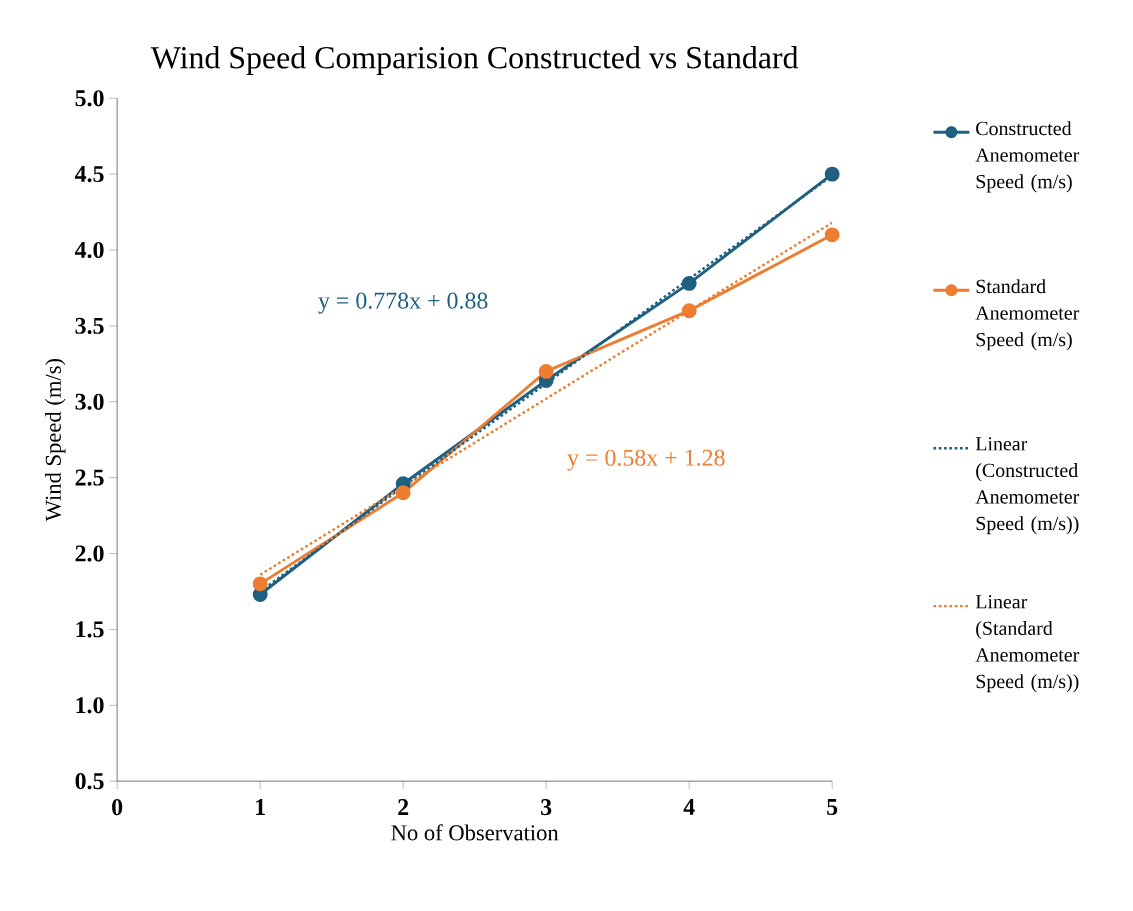 Image resolution: width=1133 pixels, height=911 pixels. Describe the element at coordinates (90, 629) in the screenshot. I see `y-tick-label: 1.5` at that location.